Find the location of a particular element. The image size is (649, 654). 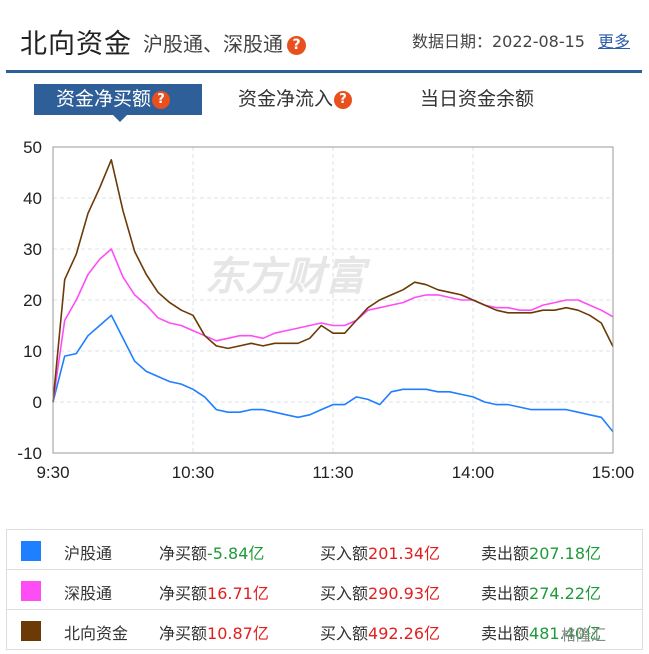

tab-bar: 资金净买额? 资金净流入? 当日资金余额 is located at coordinates (324, 104).